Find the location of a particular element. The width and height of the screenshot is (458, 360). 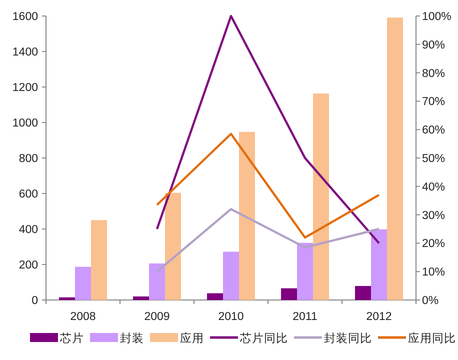

y-tick-label: 0 is located at coordinates (35, 301).